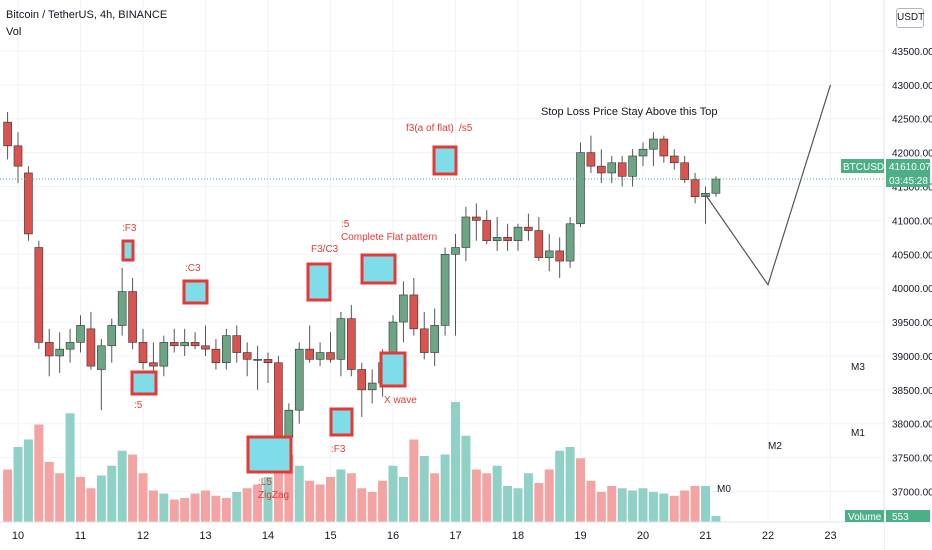 Image resolution: width=932 pixels, height=550 pixels. Describe the element at coordinates (580, 536) in the screenshot. I see `time-tick-label: 19` at that location.